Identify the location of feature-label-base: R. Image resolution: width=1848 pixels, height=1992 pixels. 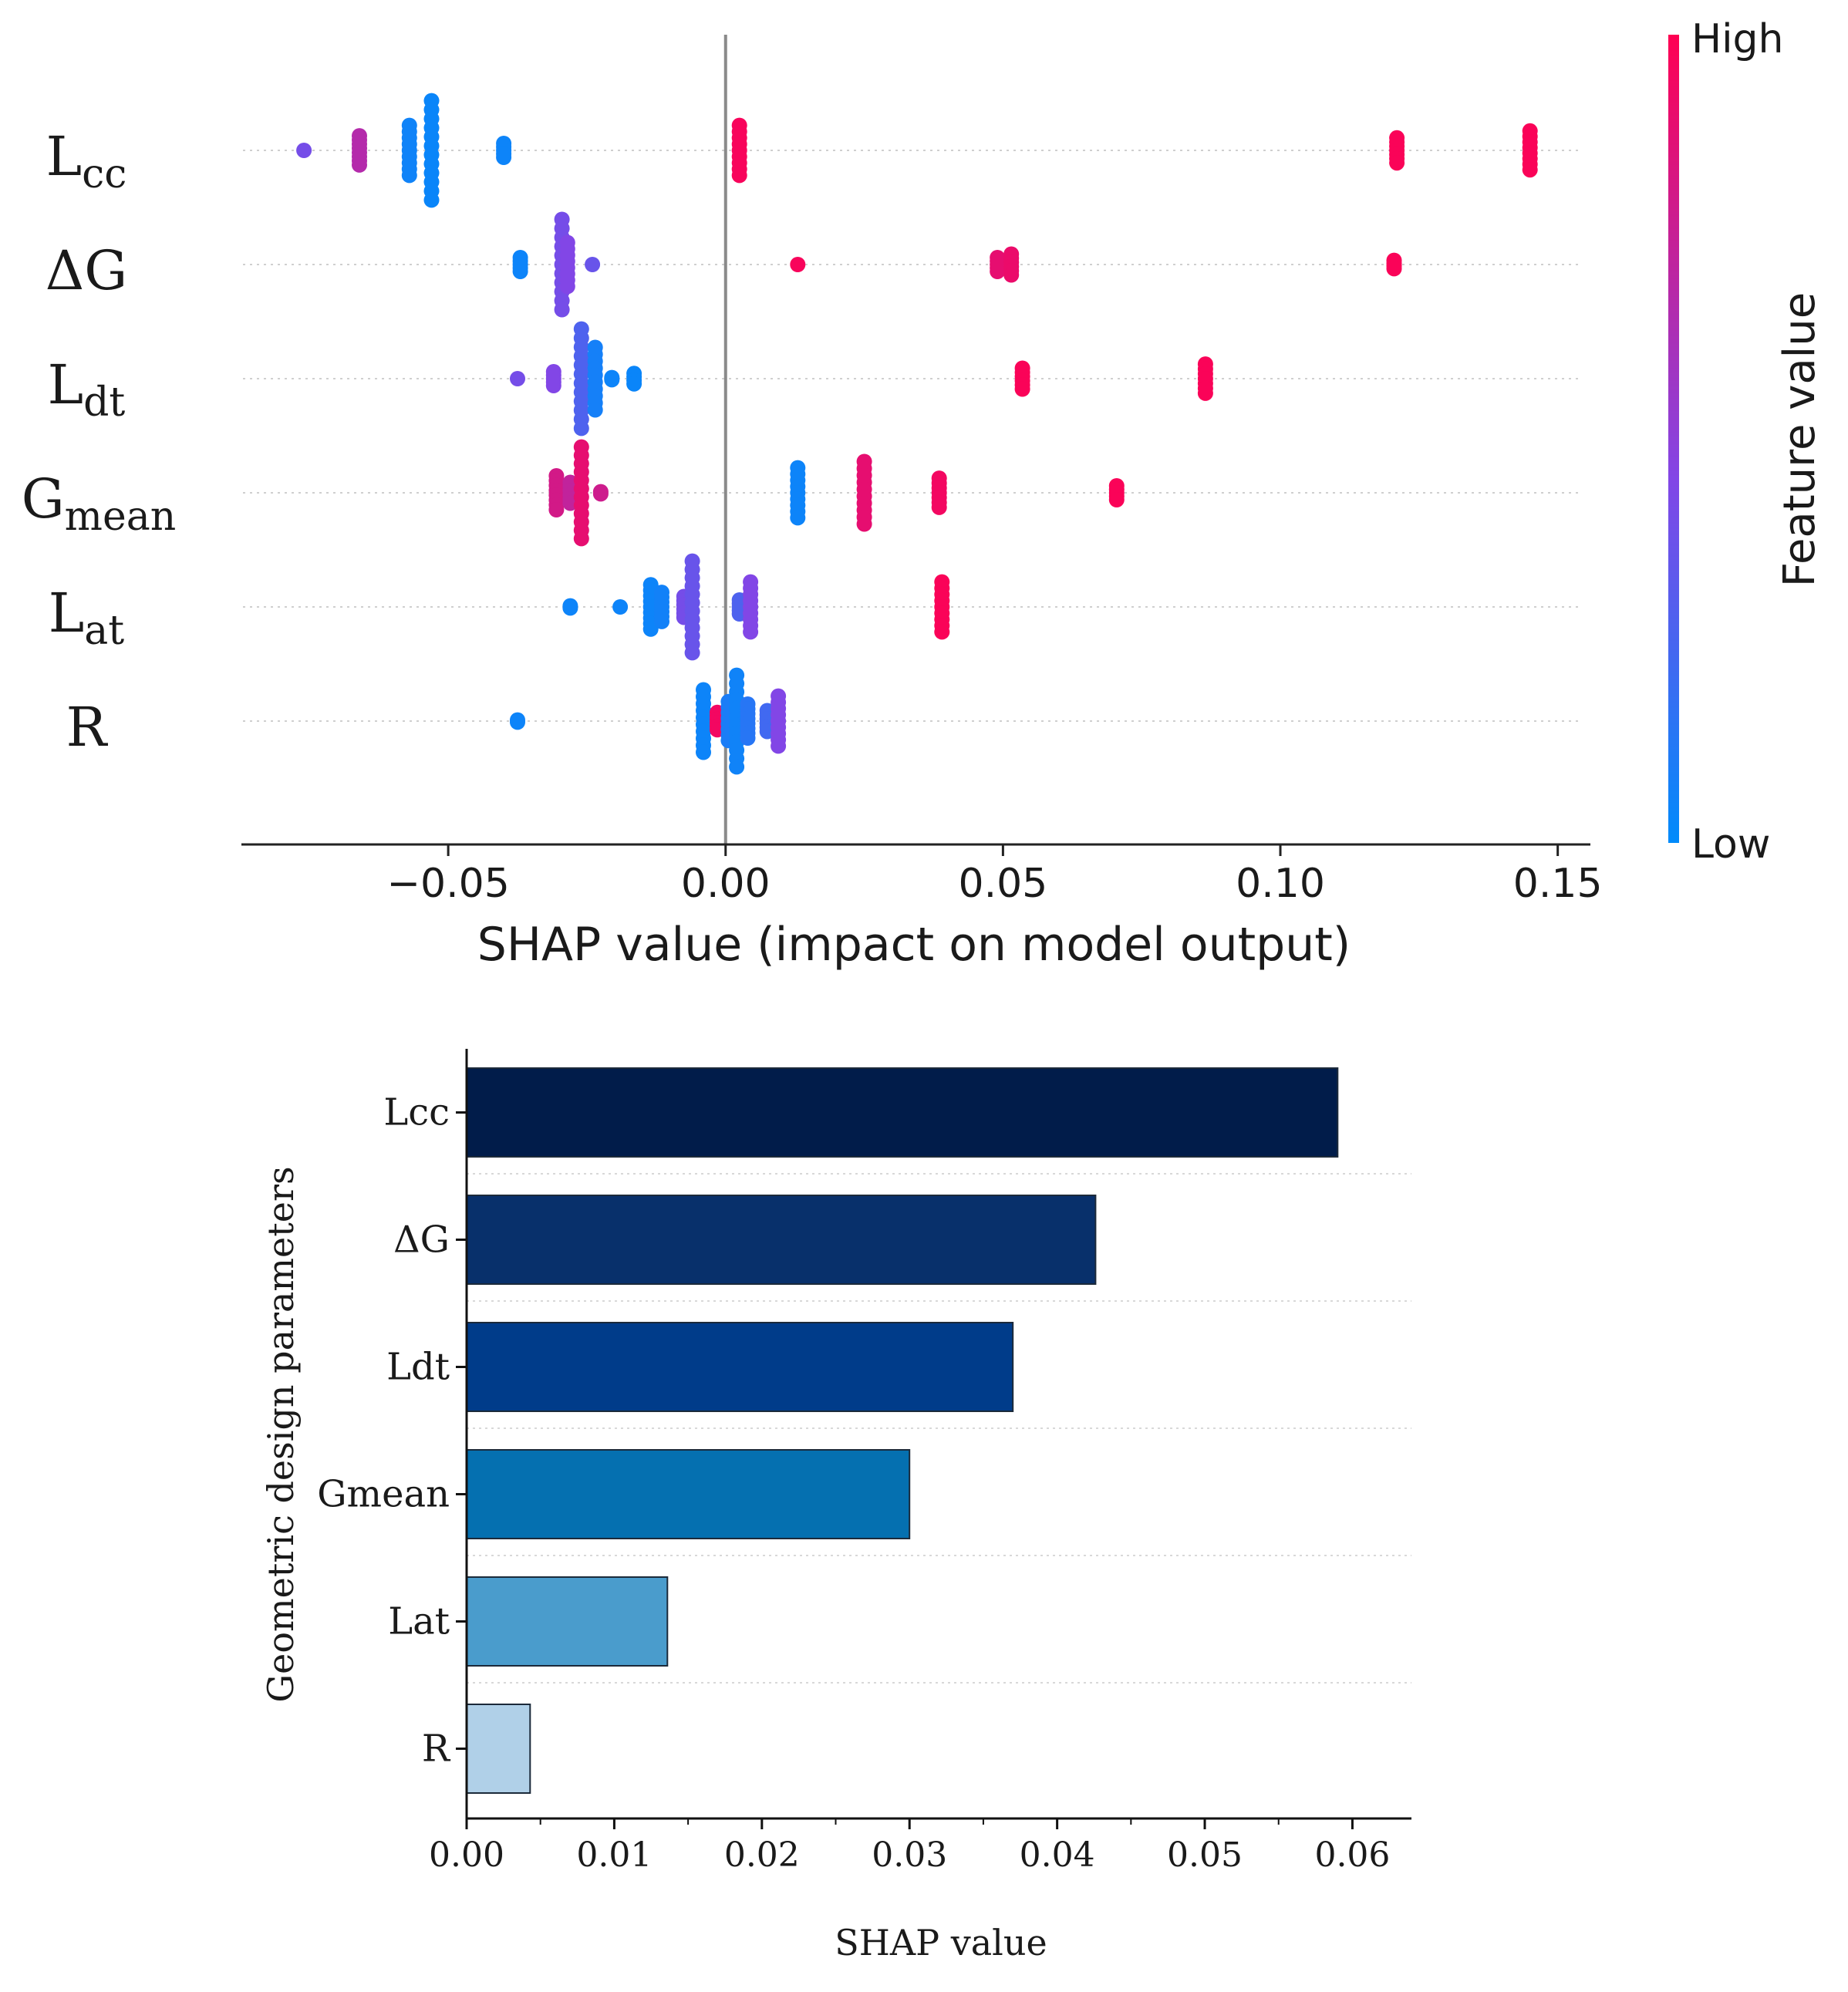
(87, 727).